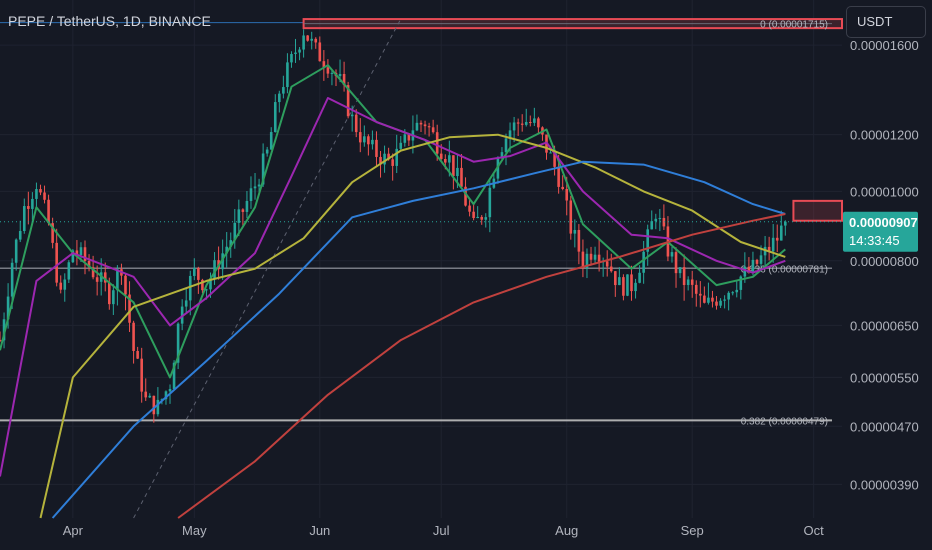 The width and height of the screenshot is (932, 550). Describe the element at coordinates (884, 191) in the screenshot. I see `y-tick-label: 0.00001000` at that location.